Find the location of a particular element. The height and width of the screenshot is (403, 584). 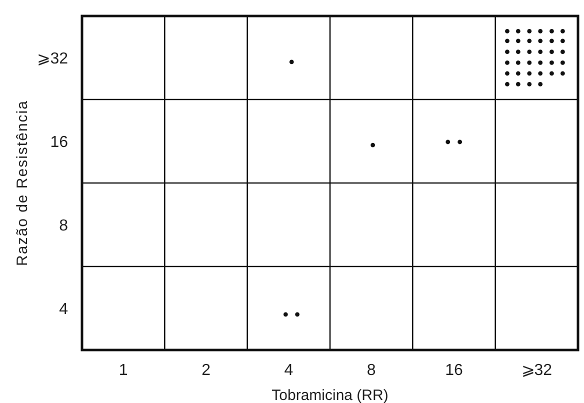

x-tick-label: 8 is located at coordinates (371, 370).